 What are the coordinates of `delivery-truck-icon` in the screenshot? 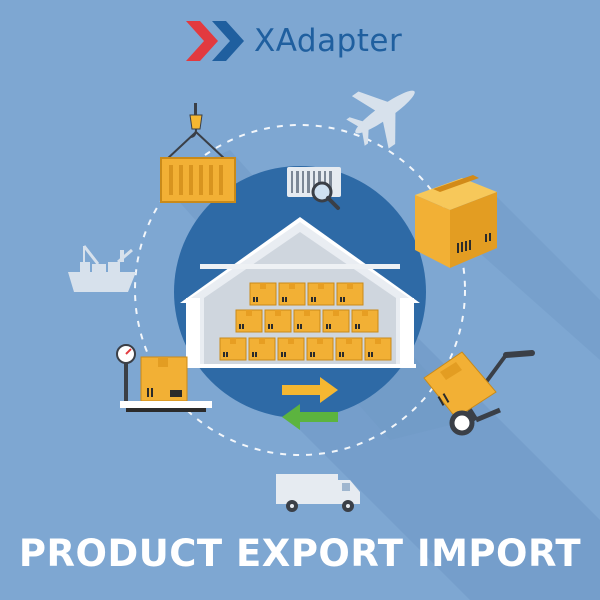 It's located at (318, 493).